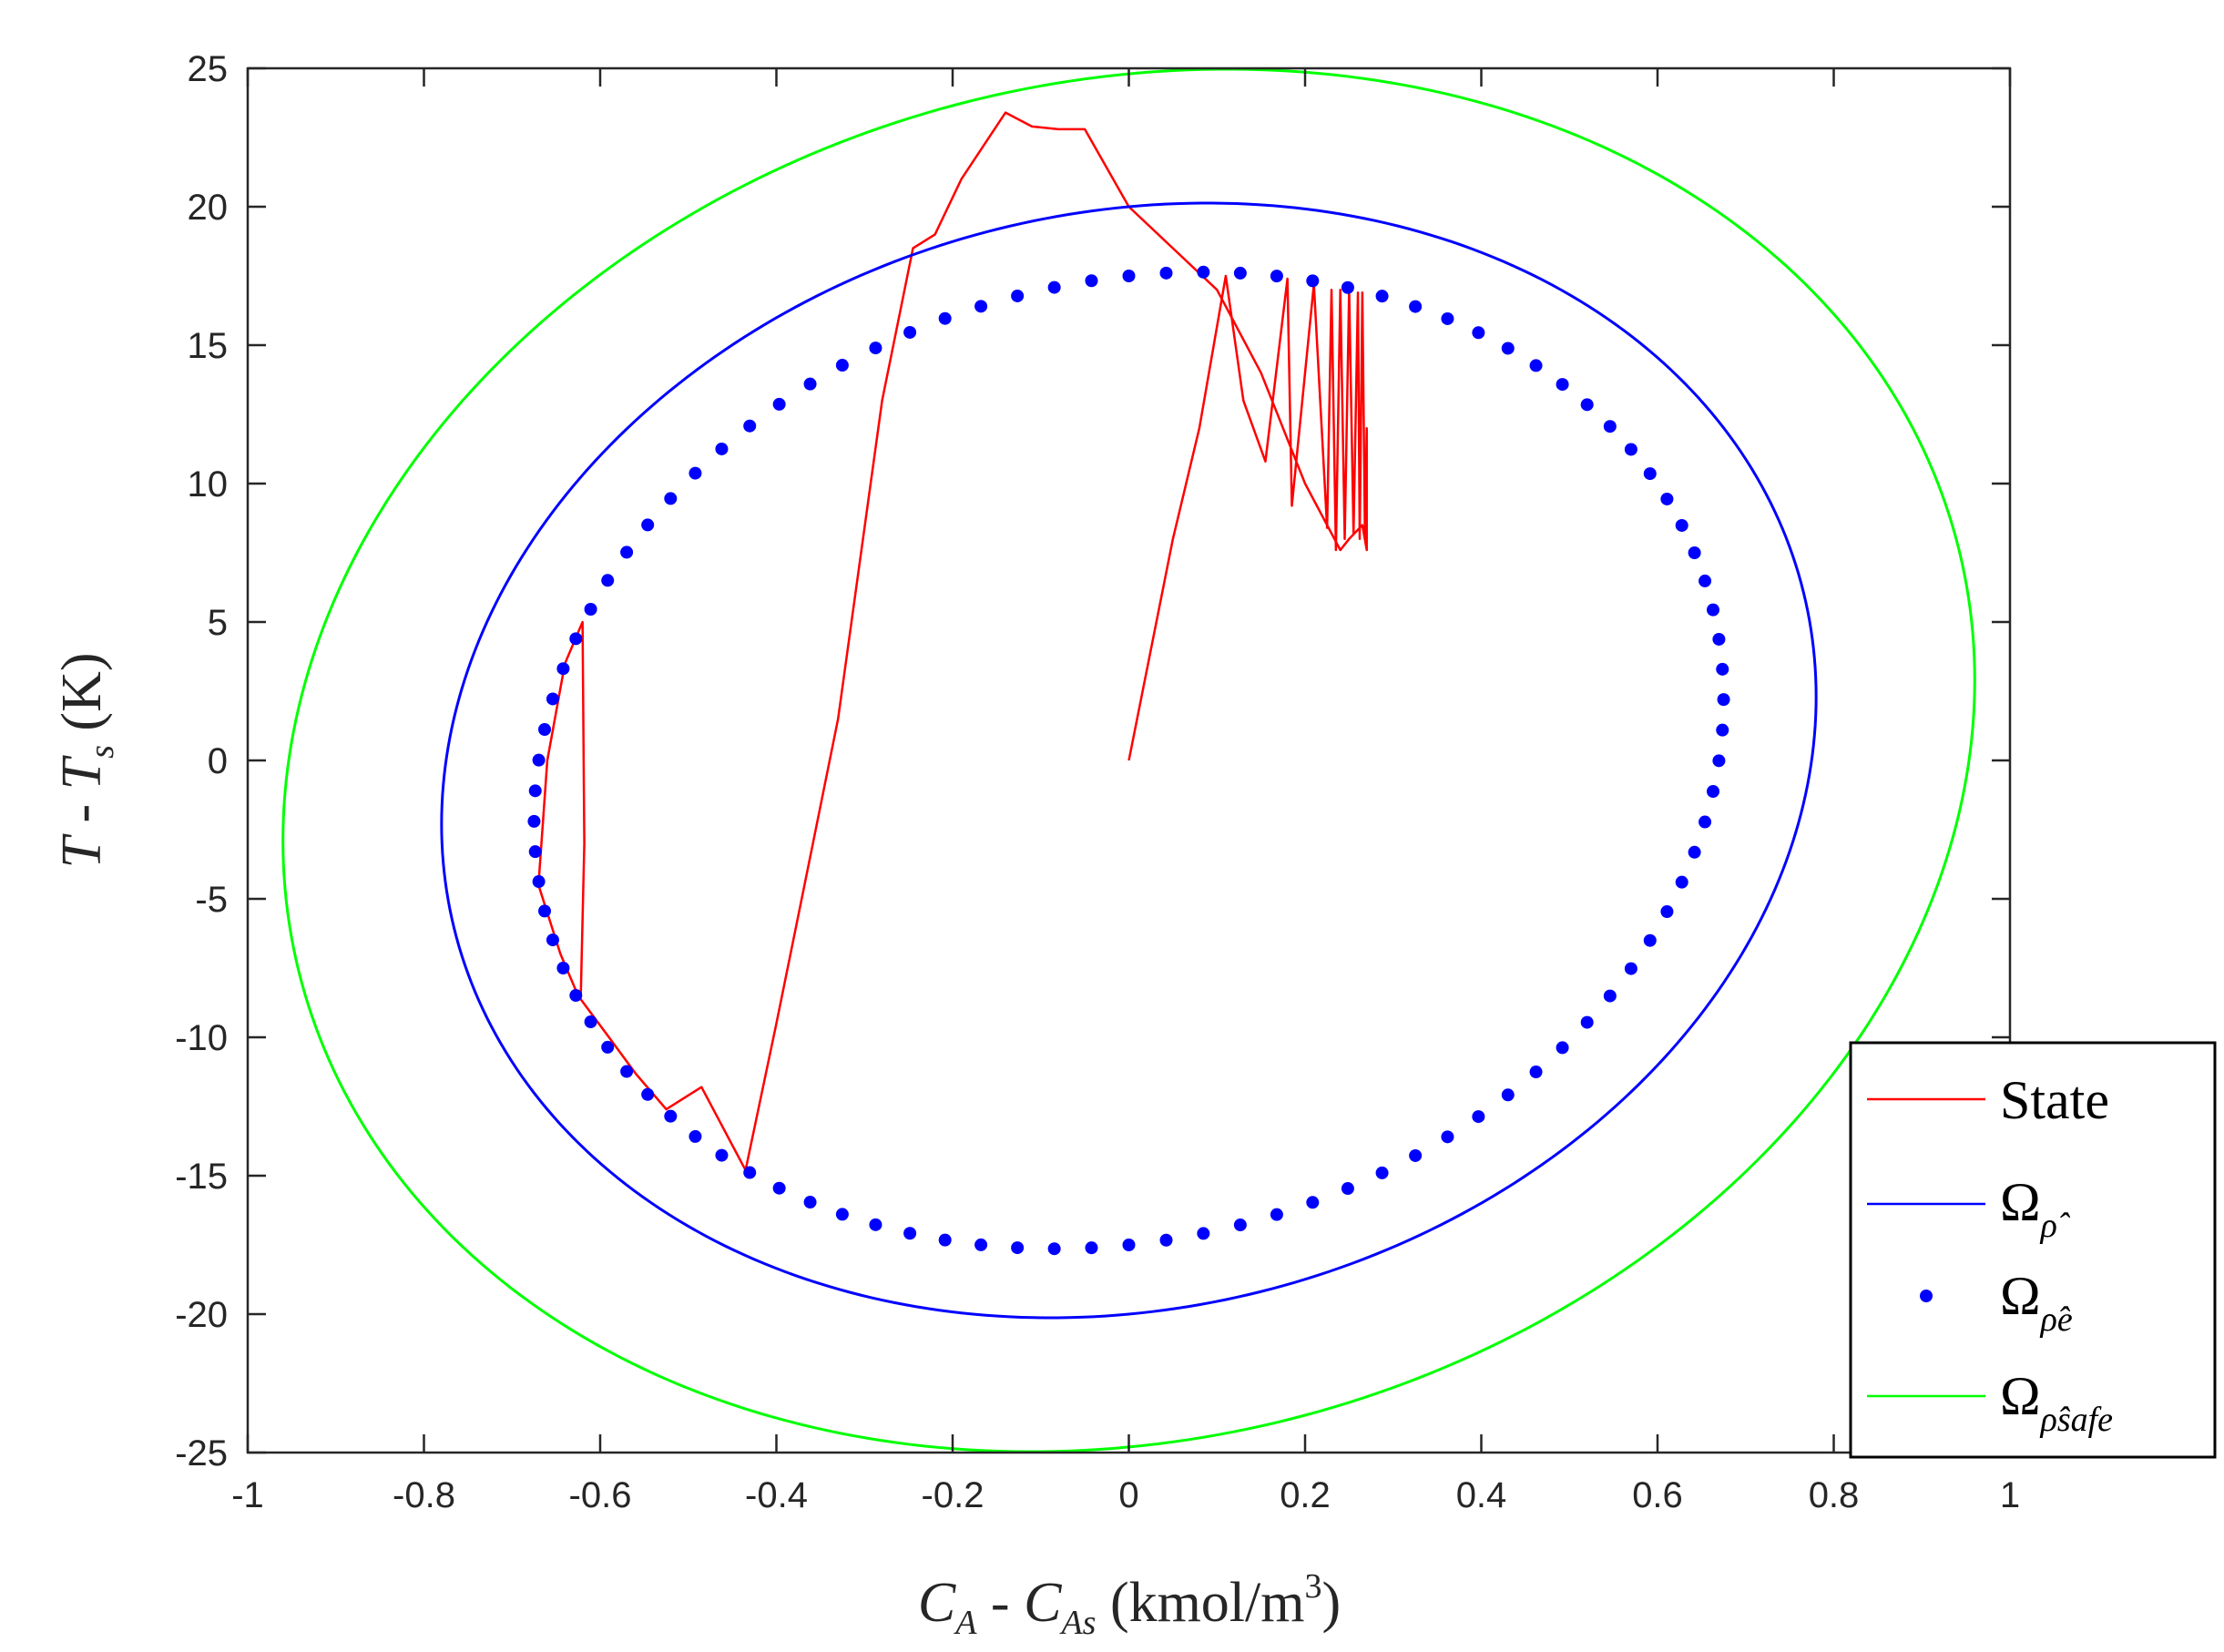 The image size is (2224, 1652). Describe the element at coordinates (1077, 1623) in the screenshot. I see `x-axis-label-sub-b: As` at that location.